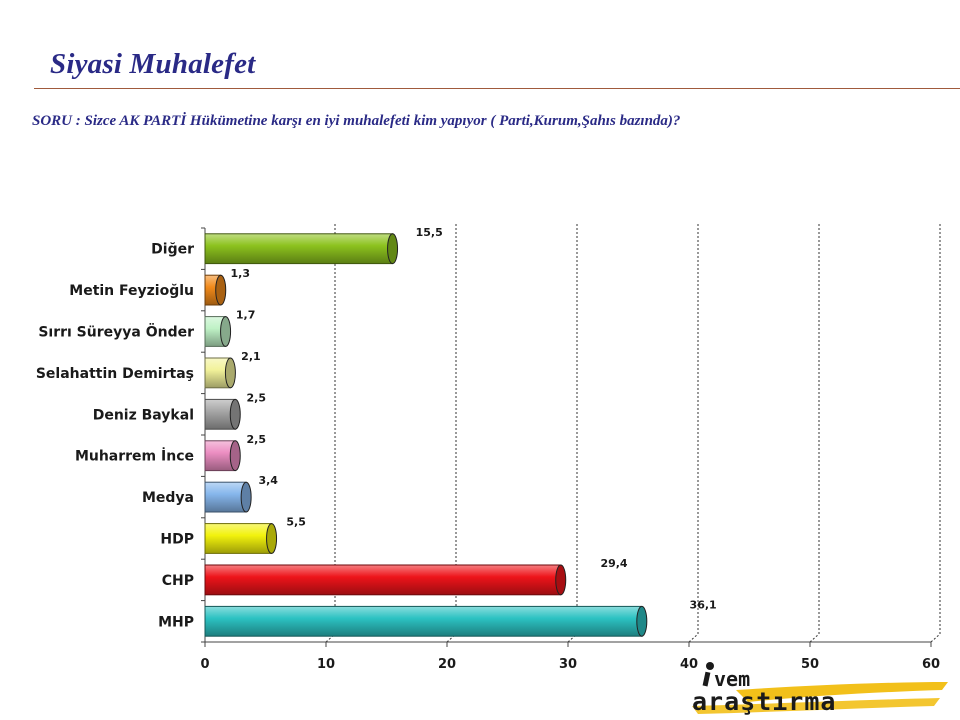 The width and height of the screenshot is (960, 720). What do you see at coordinates (178, 581) in the screenshot?
I see `category-label: CHP` at bounding box center [178, 581].